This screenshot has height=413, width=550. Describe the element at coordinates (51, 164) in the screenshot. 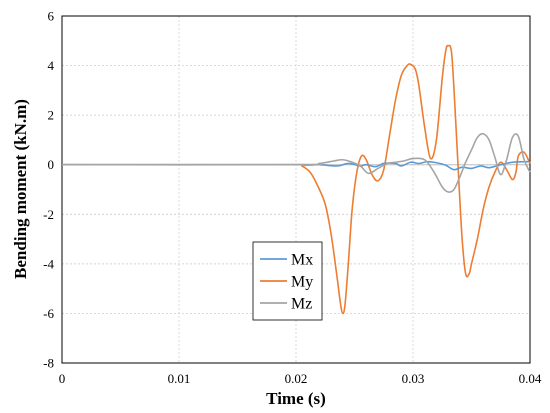

I see `y-tick-label: 0` at that location.